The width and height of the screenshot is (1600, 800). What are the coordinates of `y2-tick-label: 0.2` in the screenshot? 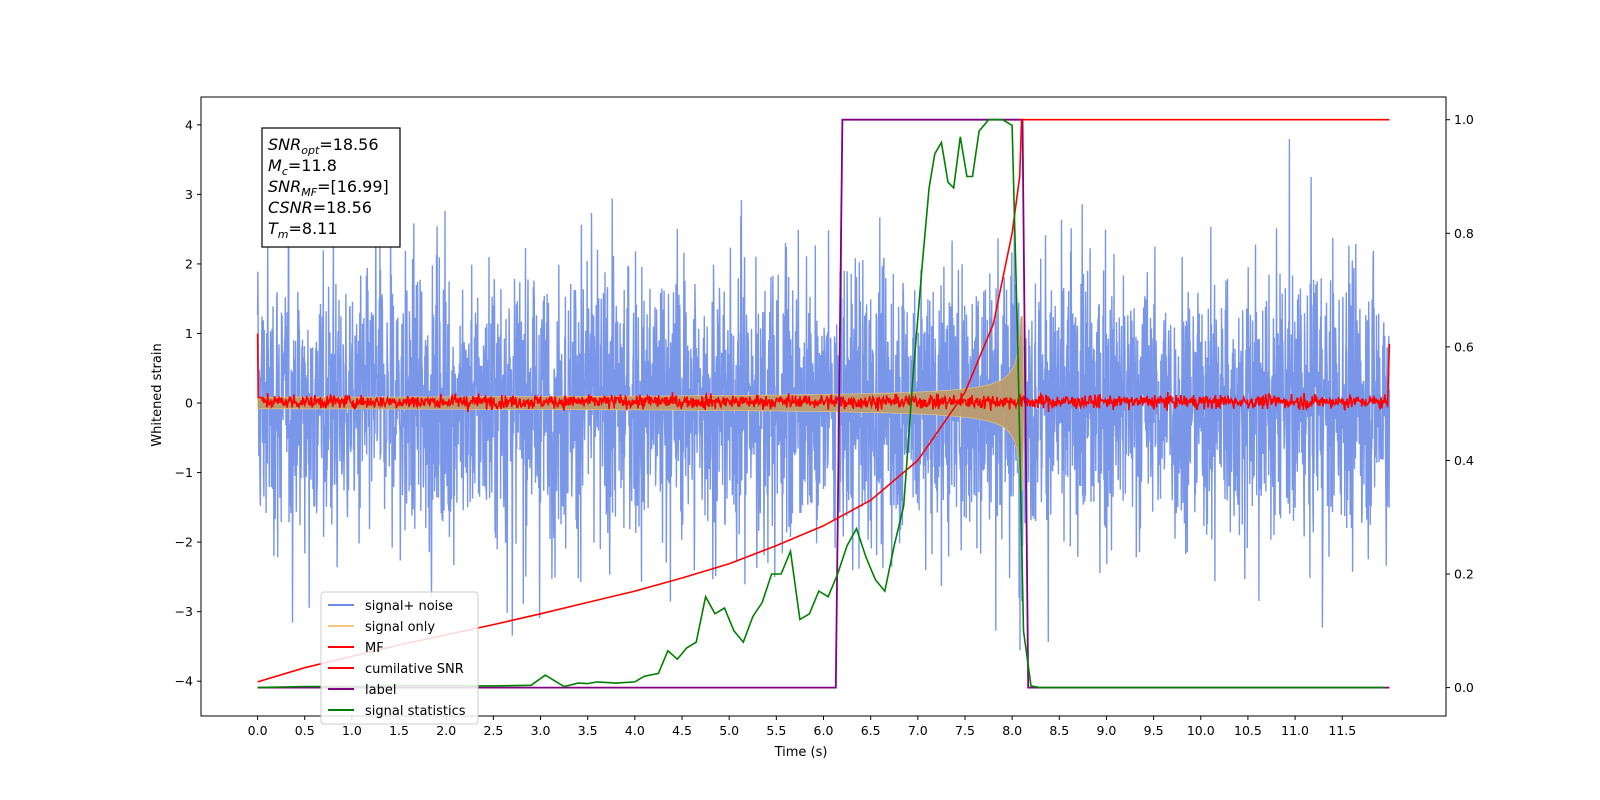 It's located at (1464, 574).